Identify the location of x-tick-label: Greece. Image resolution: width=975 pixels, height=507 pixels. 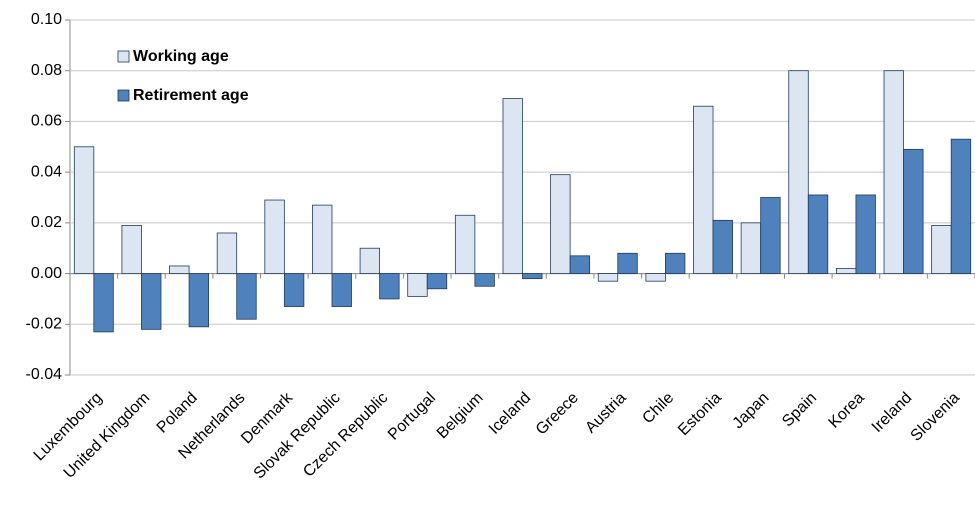
(557, 413).